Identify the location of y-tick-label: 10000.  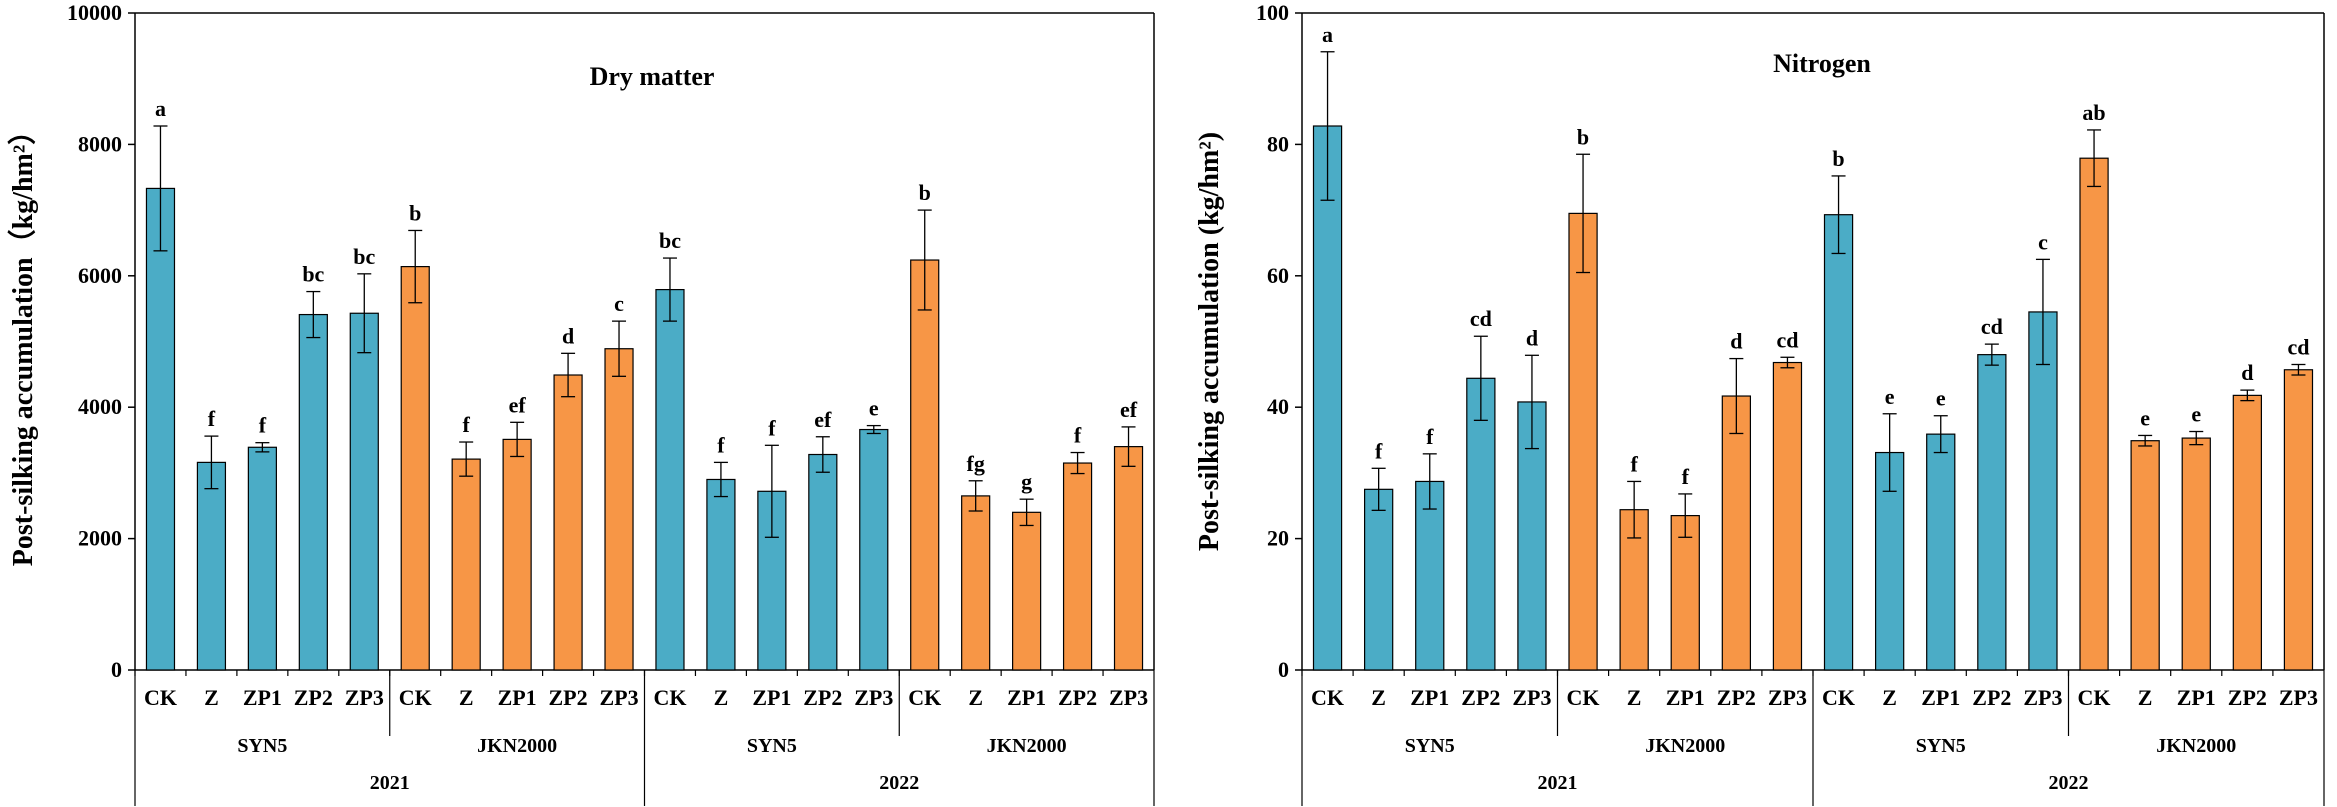
(94, 12).